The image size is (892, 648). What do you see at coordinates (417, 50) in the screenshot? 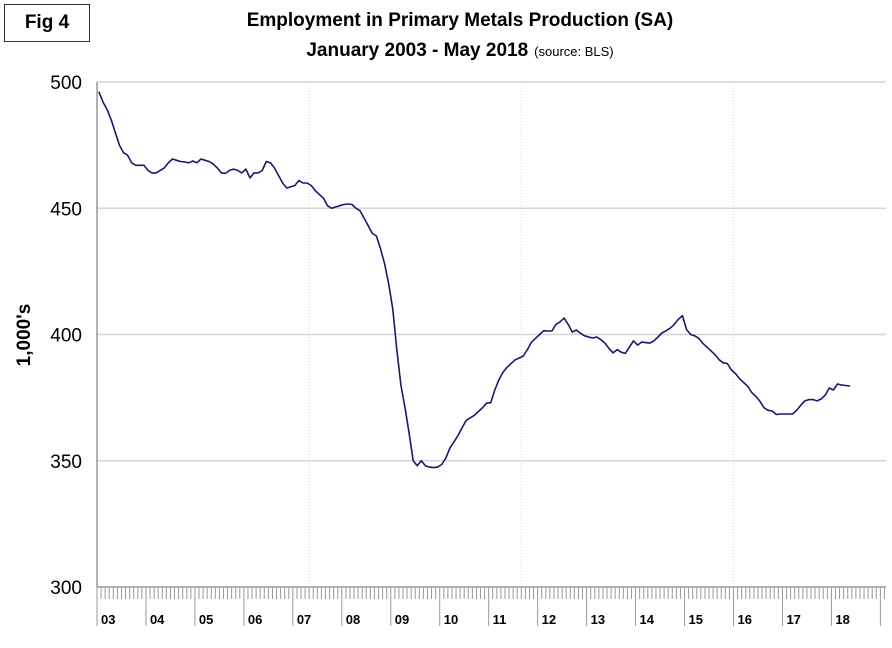
I see `chart-subtitle: January 2003 - May 2018` at bounding box center [417, 50].